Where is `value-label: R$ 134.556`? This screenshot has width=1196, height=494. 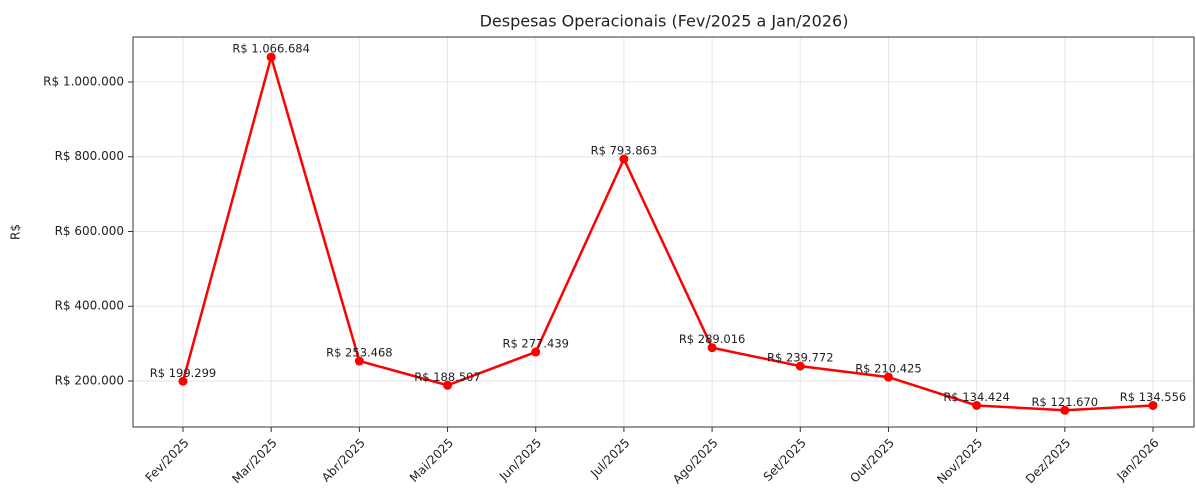 value-label: R$ 134.556 is located at coordinates (1153, 397).